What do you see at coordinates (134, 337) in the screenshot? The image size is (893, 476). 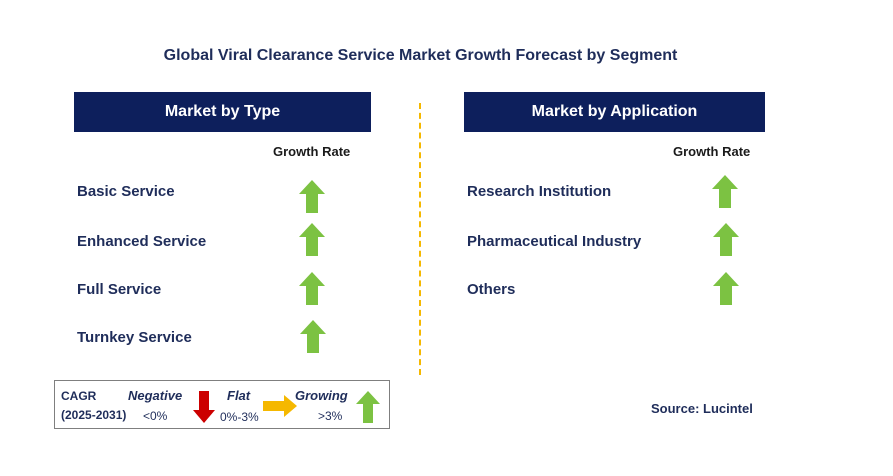 I see `type-item-label: Turnkey Service` at bounding box center [134, 337].